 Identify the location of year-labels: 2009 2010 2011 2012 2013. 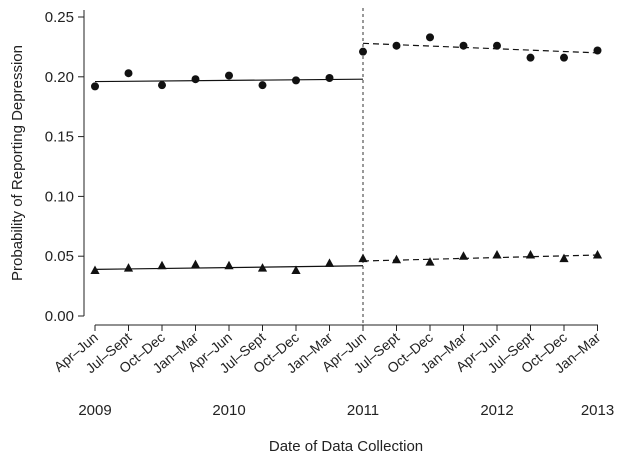
(346, 410).